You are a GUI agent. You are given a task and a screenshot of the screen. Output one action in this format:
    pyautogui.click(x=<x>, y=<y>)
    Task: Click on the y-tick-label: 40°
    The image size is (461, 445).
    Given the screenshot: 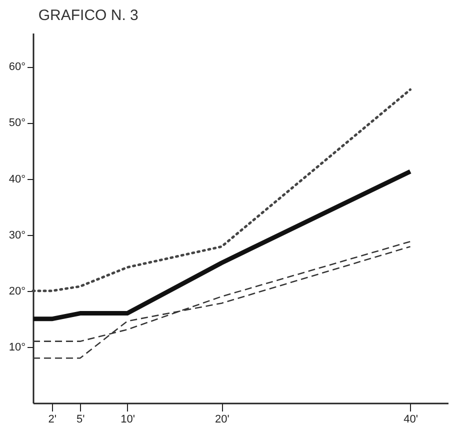 What is the action you would take?
    pyautogui.click(x=17, y=179)
    